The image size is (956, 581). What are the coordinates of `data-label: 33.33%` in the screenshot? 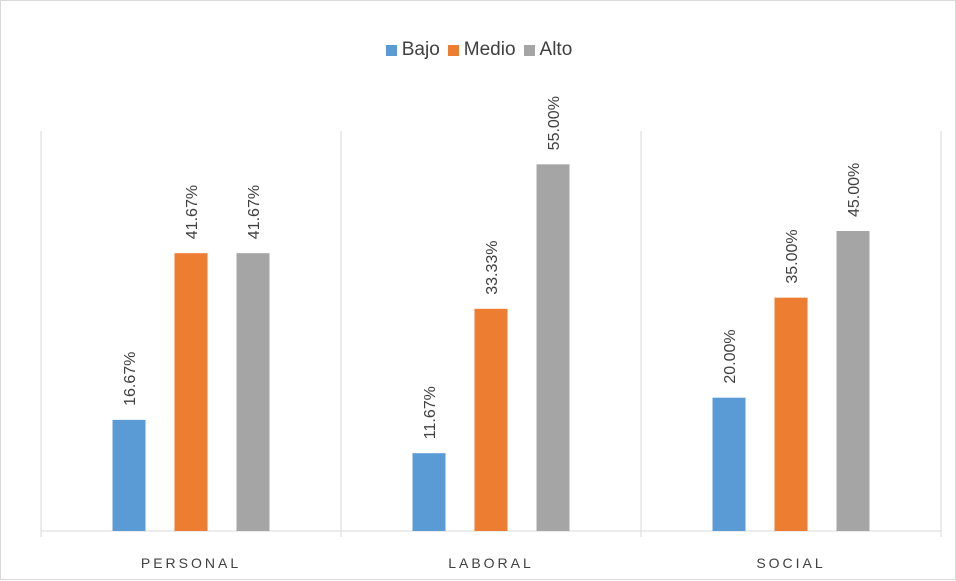 It's located at (492, 268).